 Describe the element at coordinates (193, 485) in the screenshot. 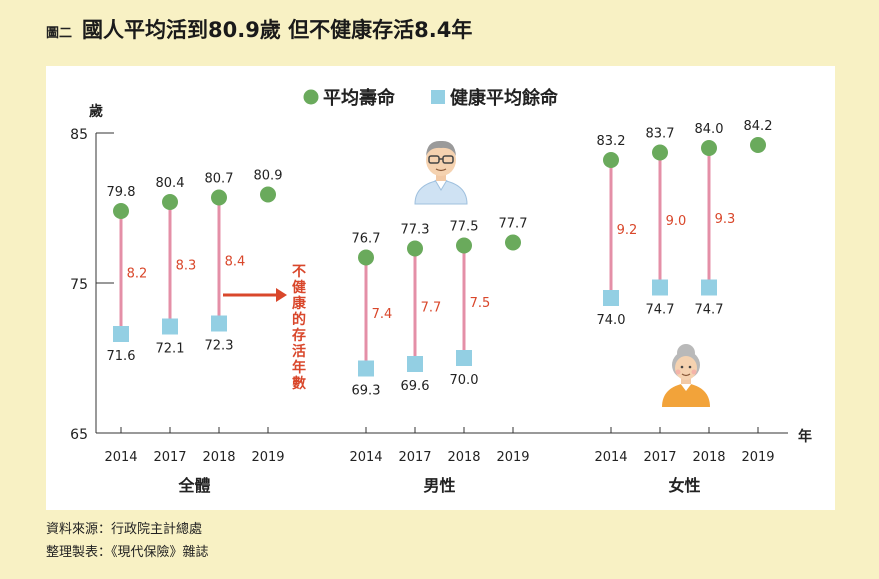

I see `group-label: 全體` at that location.